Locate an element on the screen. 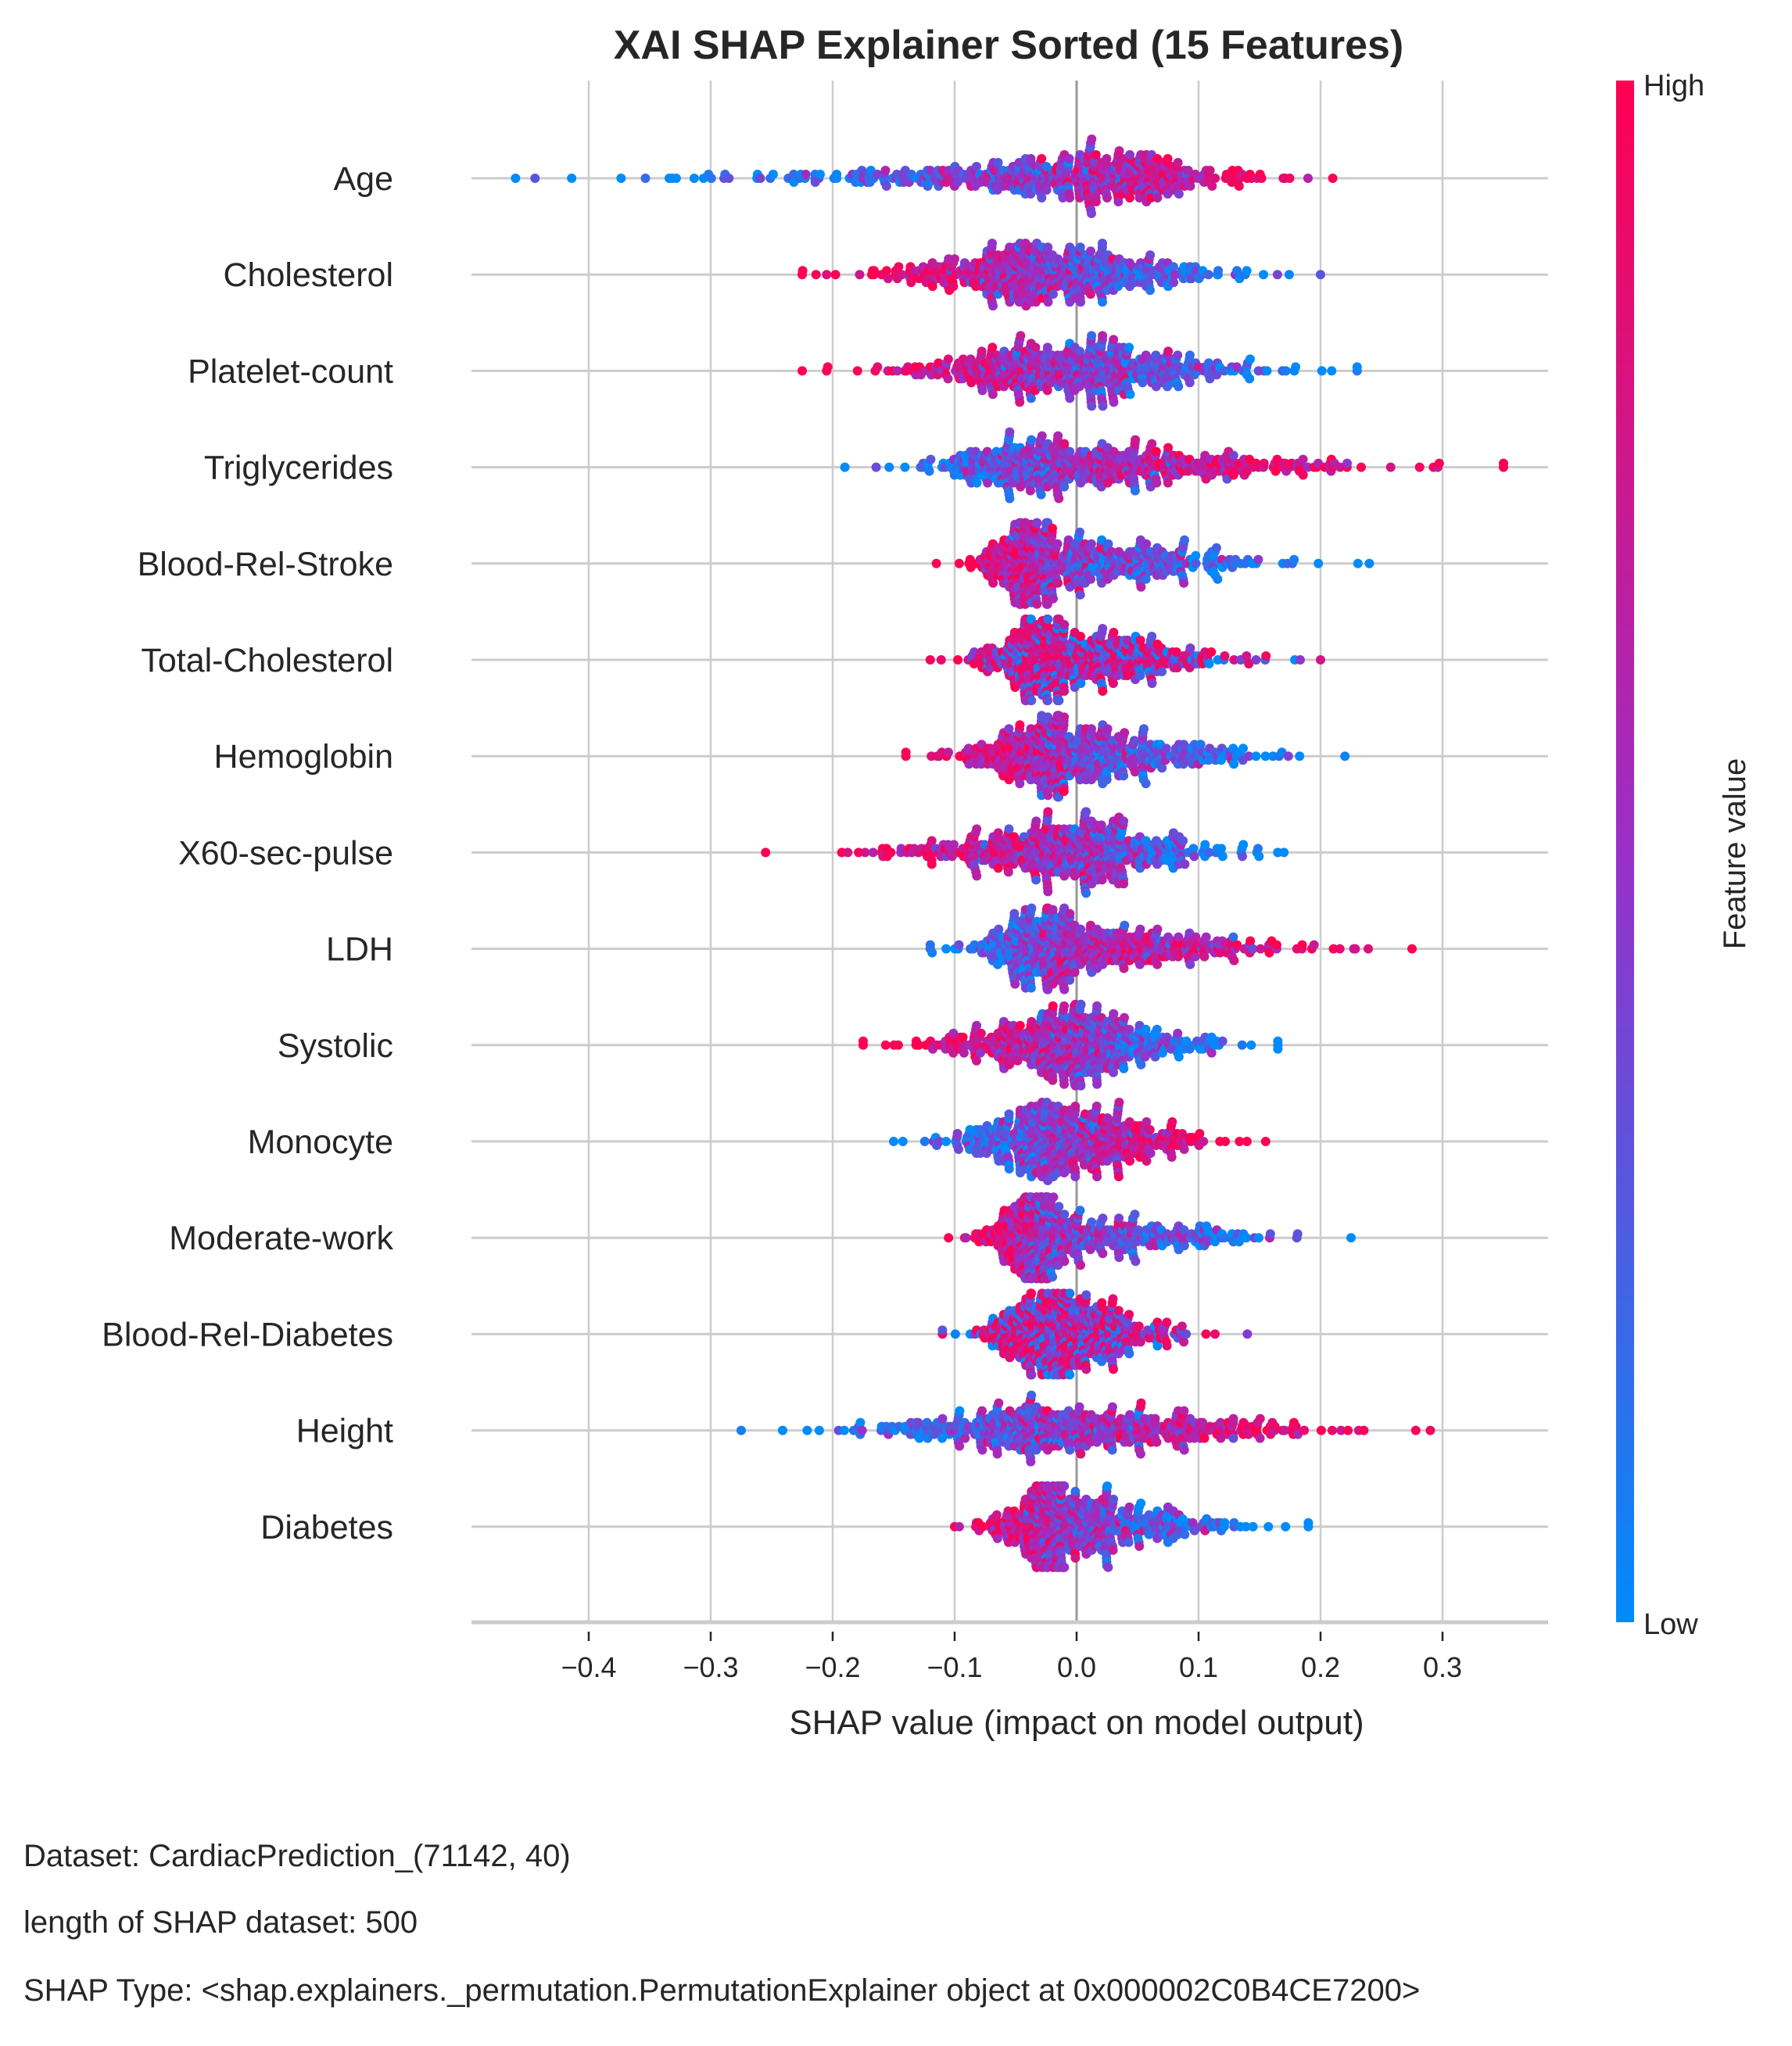  feature-label: Moderate-work is located at coordinates (281, 1238).